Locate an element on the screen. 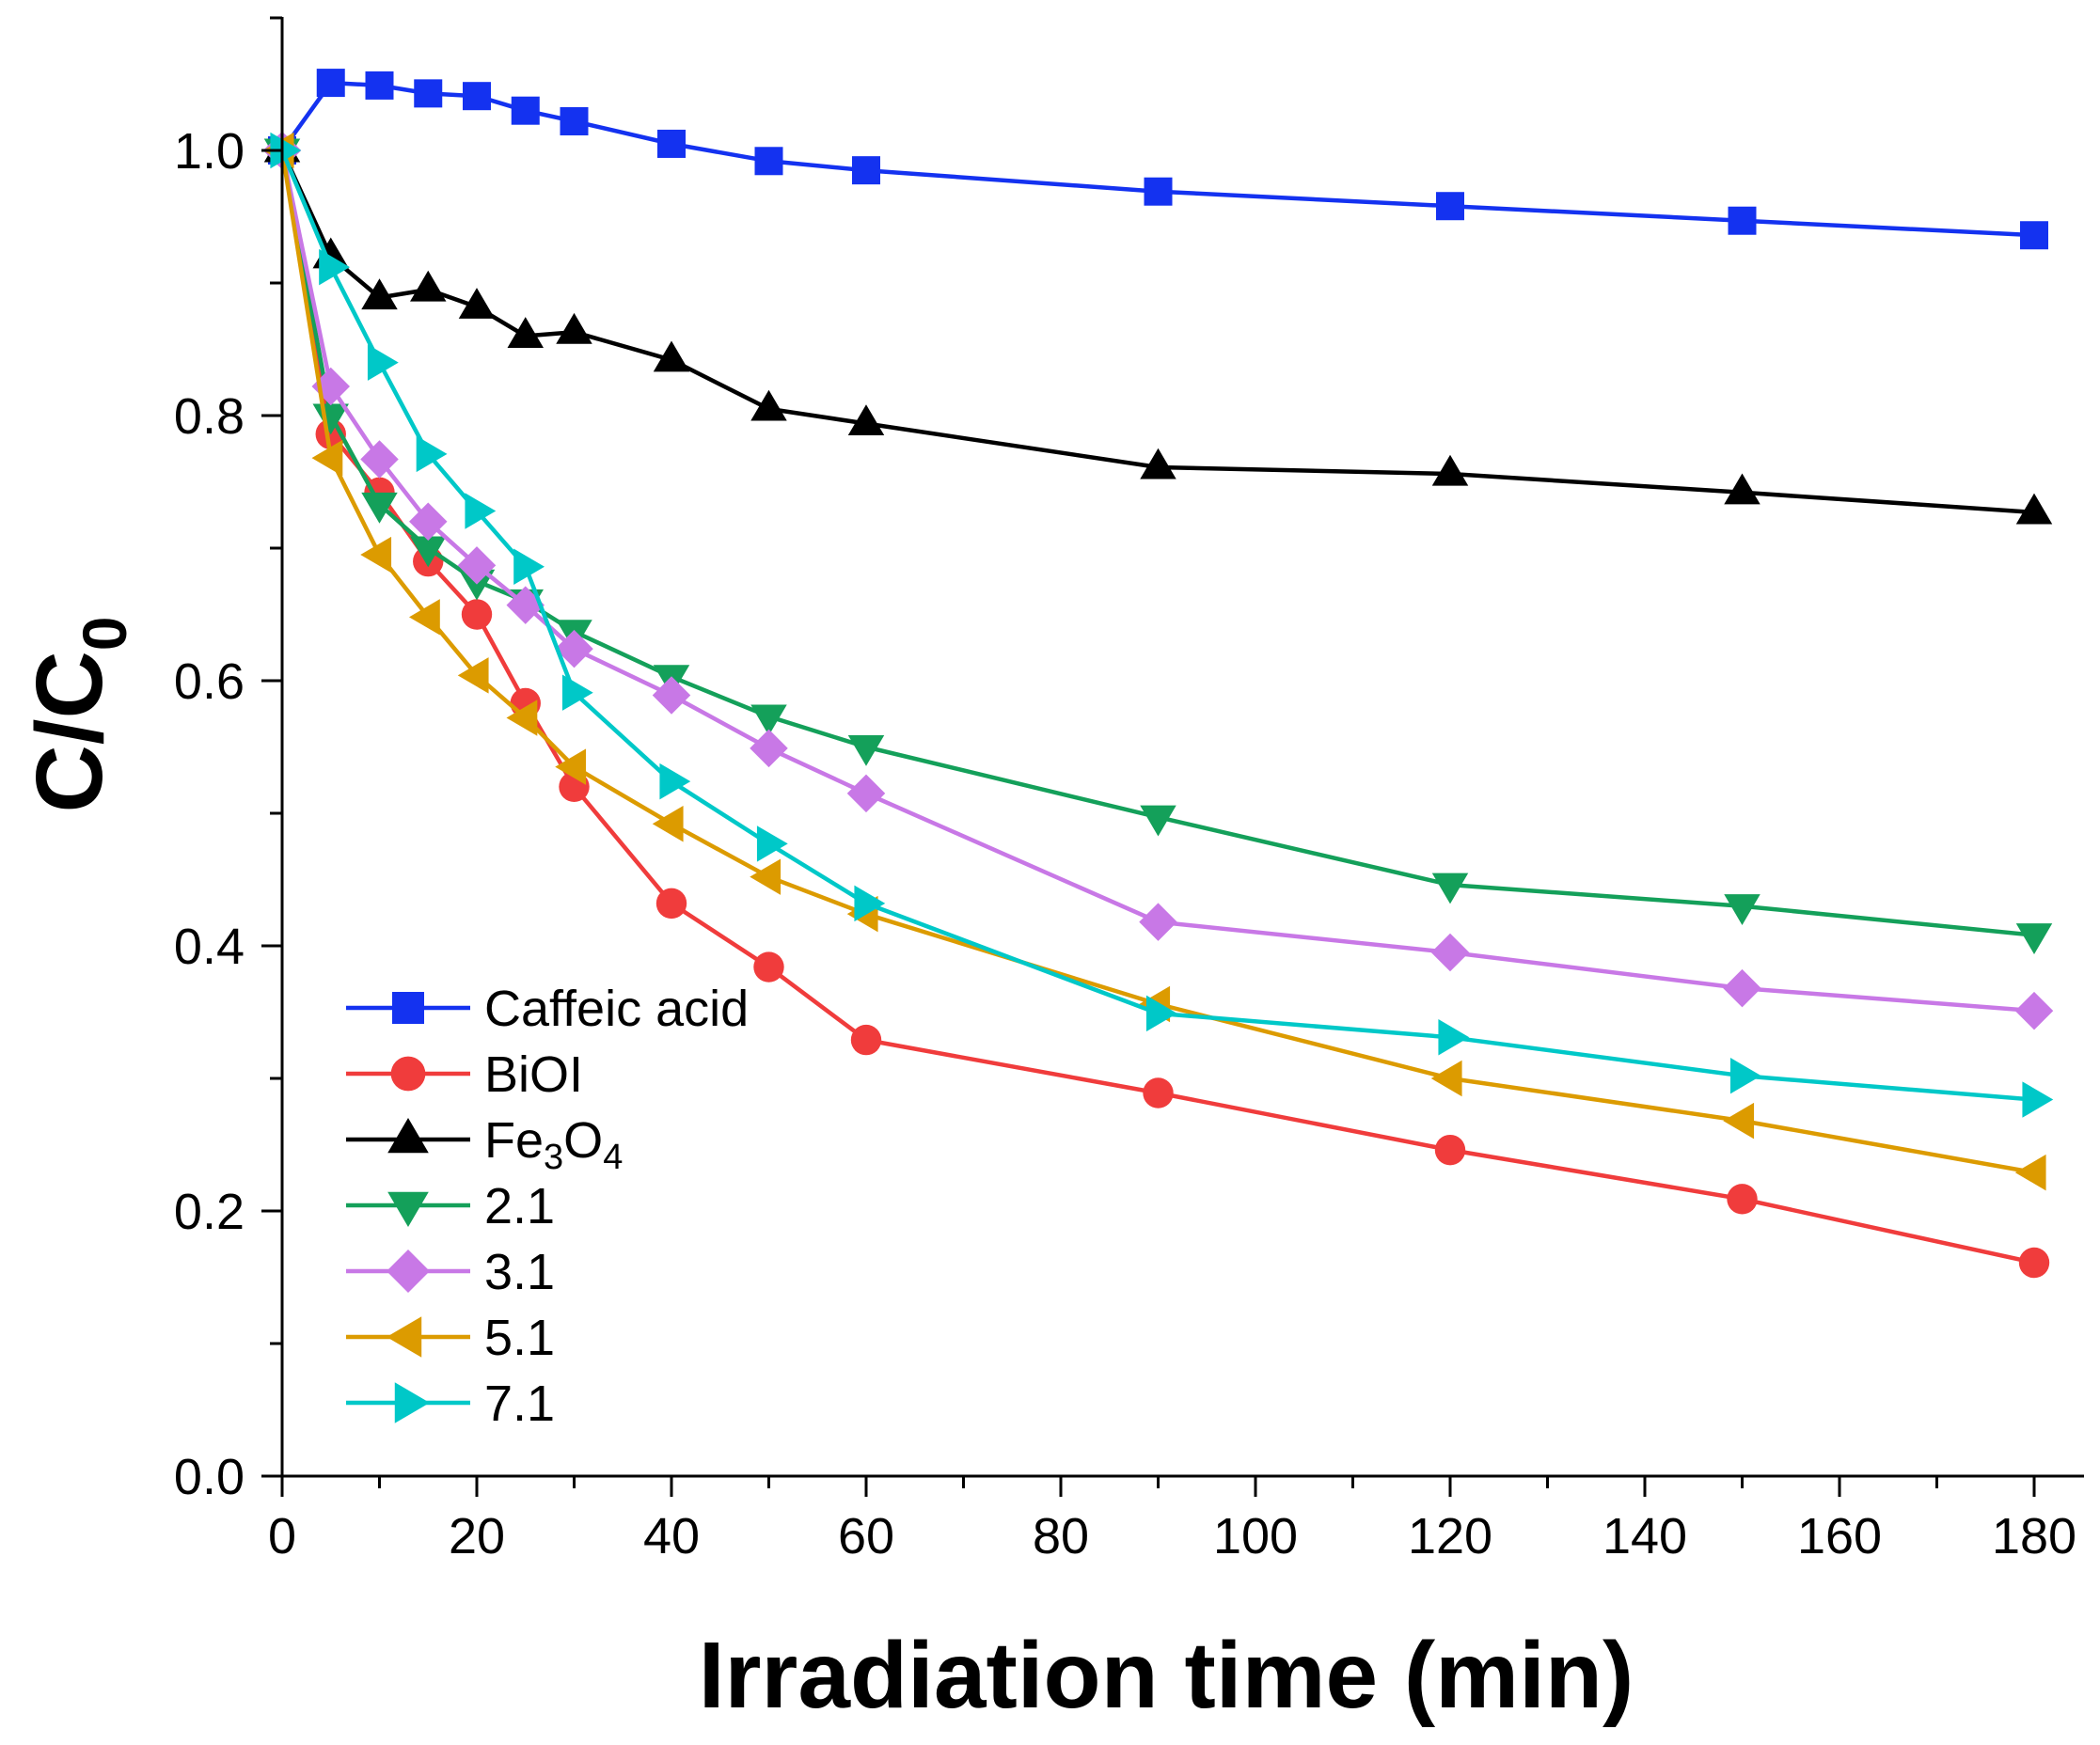 The height and width of the screenshot is (1745, 2100). legend-text: Caffeic acid is located at coordinates (616, 1009).